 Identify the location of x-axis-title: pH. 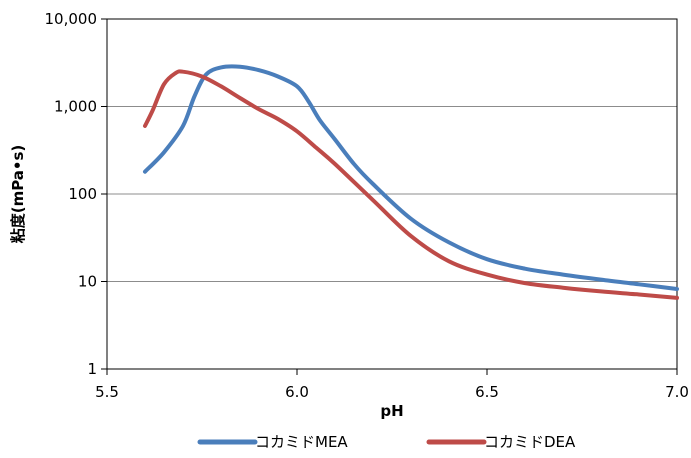
(391, 411).